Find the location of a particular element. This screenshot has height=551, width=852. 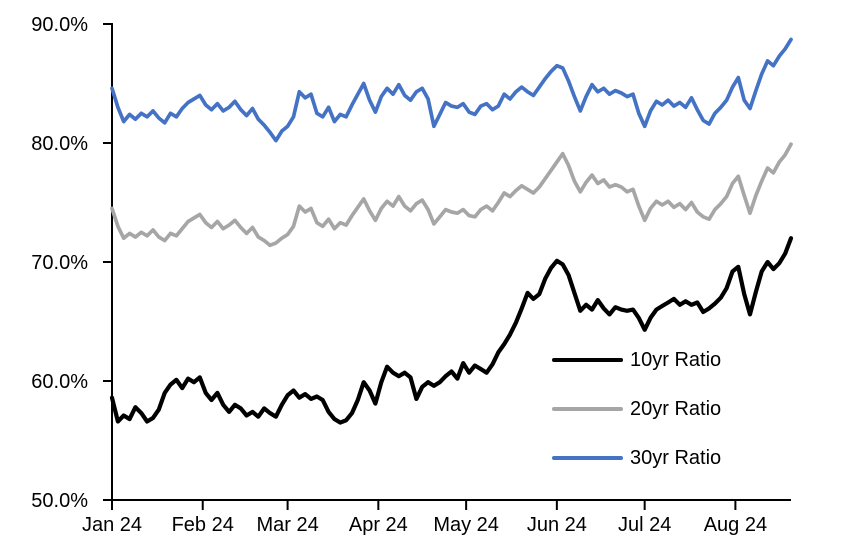

x-axis-tick-label: Jul 24 is located at coordinates (644, 525).